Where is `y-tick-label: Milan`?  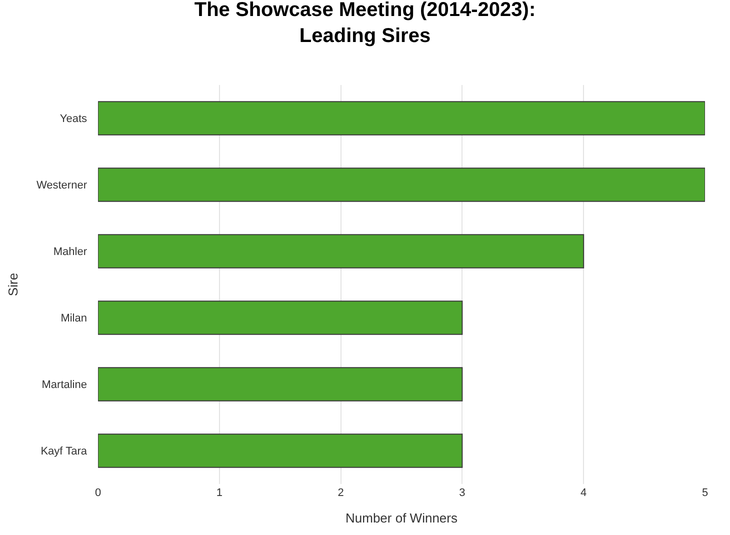
y-tick-label: Milan is located at coordinates (73, 318).